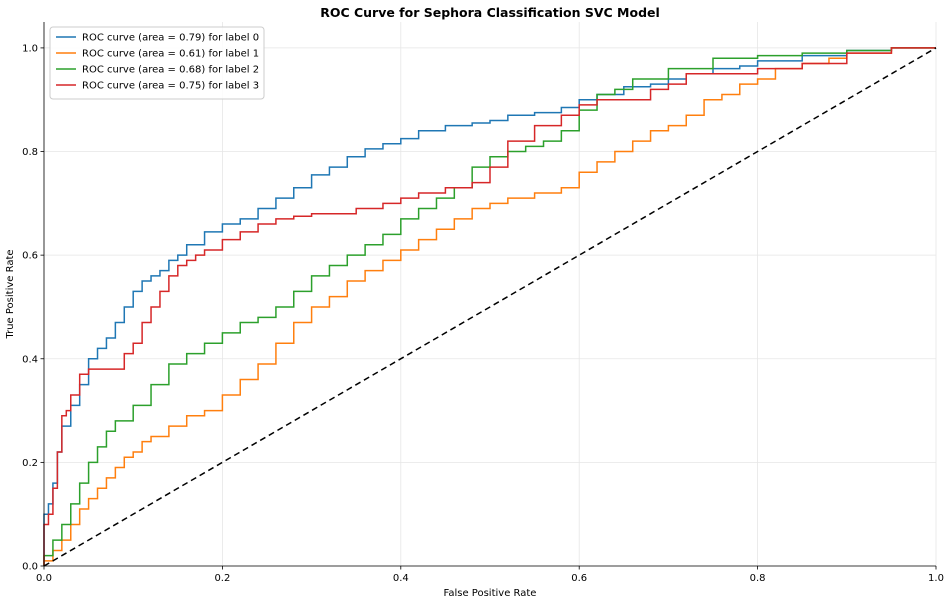 Image resolution: width=952 pixels, height=604 pixels. Describe the element at coordinates (936, 578) in the screenshot. I see `x-tick-label: 1.0` at that location.